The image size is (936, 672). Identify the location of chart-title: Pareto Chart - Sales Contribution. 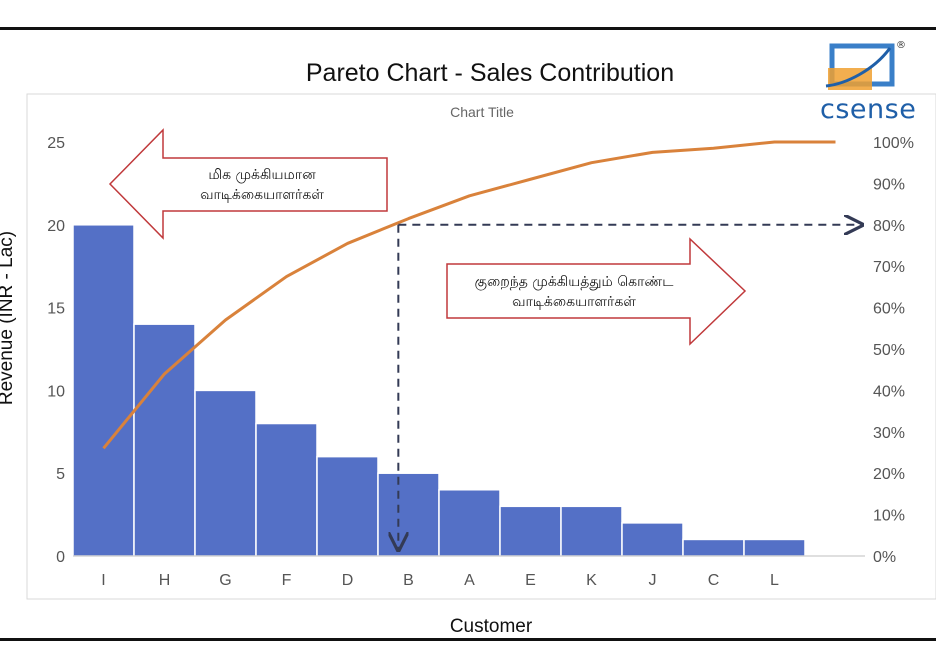
(490, 73).